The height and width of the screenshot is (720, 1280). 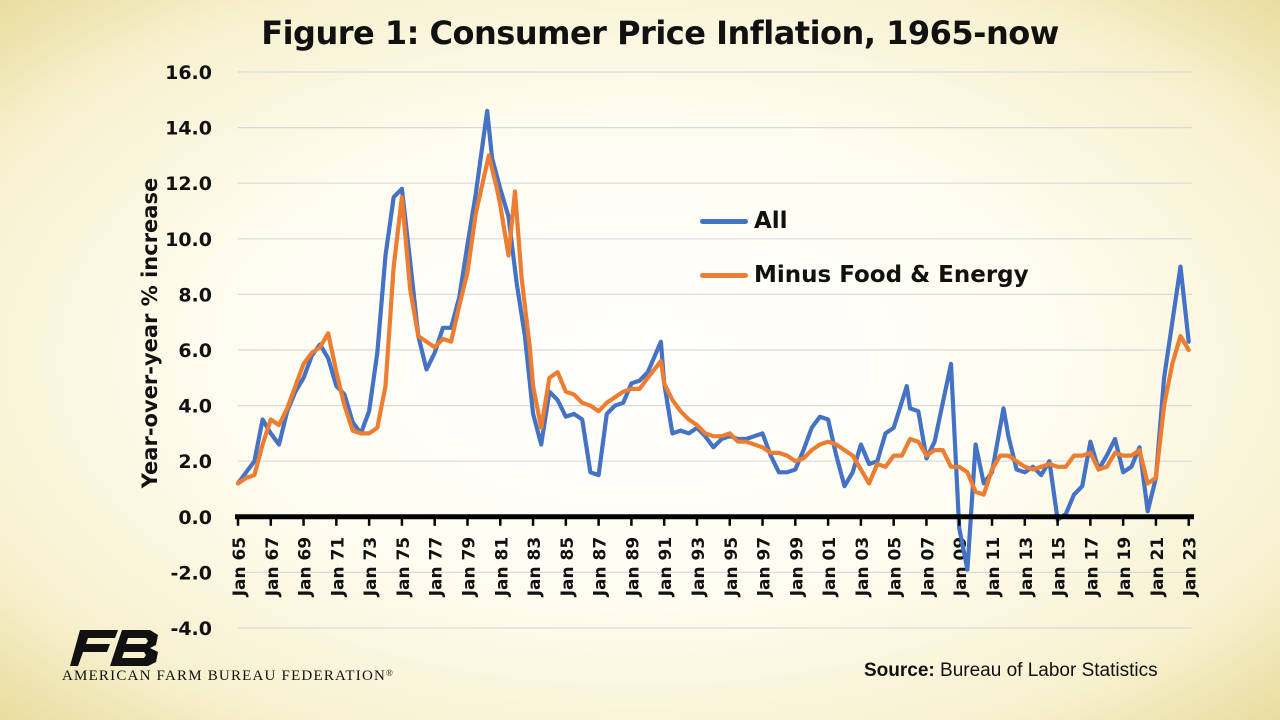 What do you see at coordinates (188, 129) in the screenshot?
I see `y-tick-label: 14.0` at bounding box center [188, 129].